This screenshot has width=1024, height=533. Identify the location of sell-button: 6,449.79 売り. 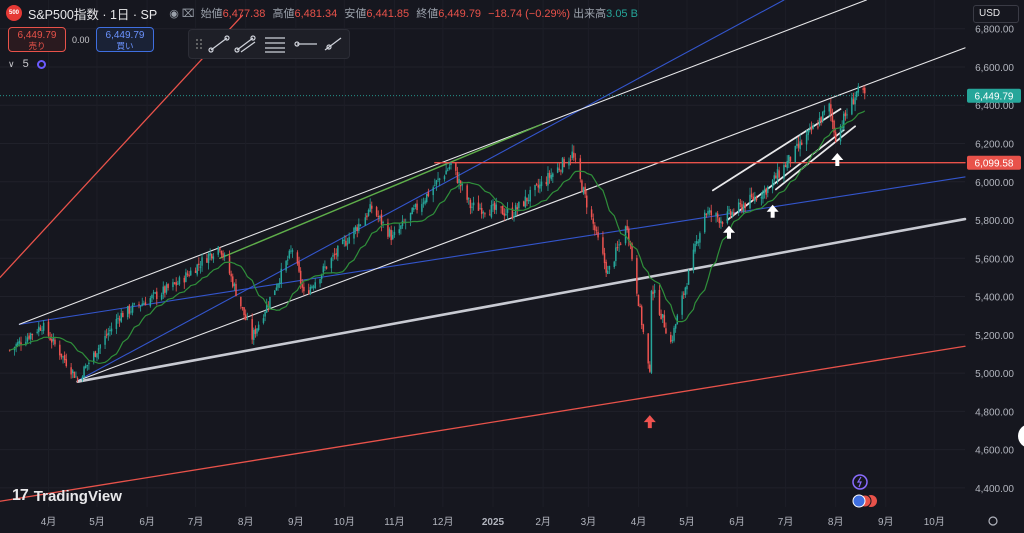
(37, 39).